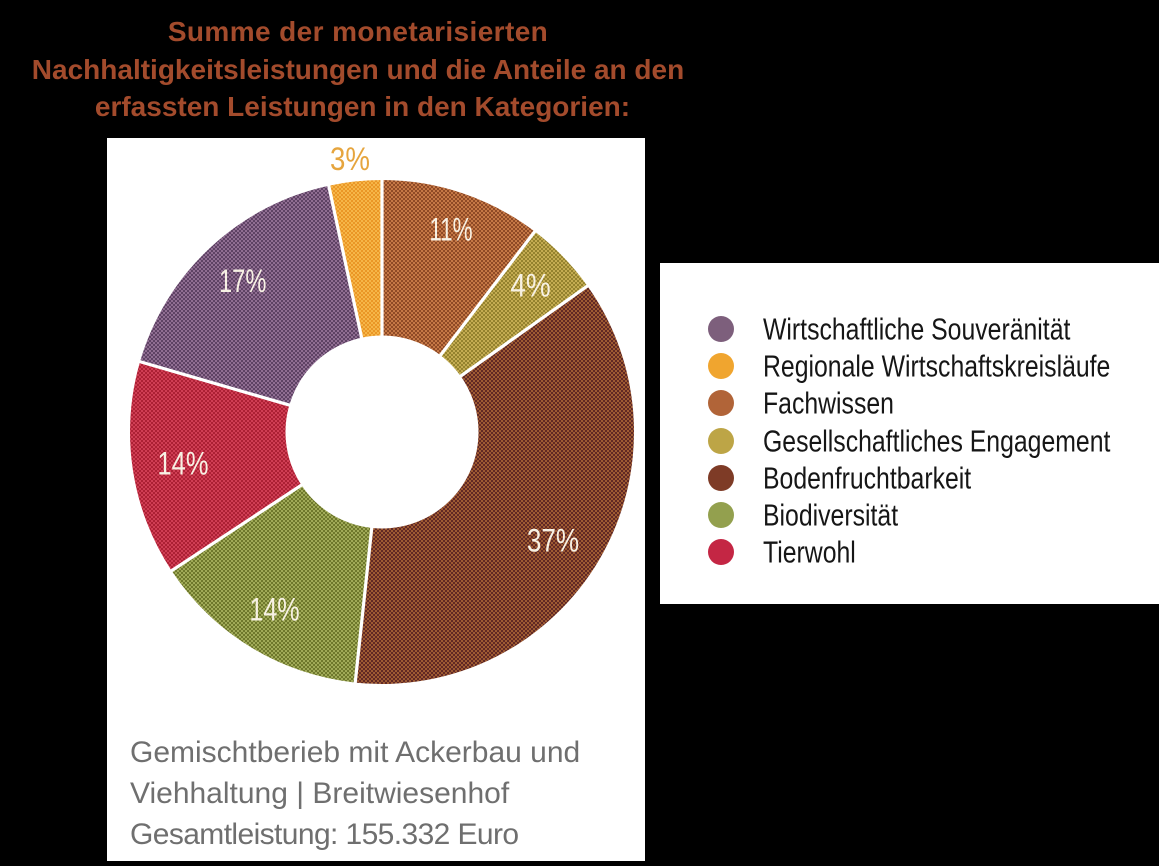  Describe the element at coordinates (350, 159) in the screenshot. I see `svg-text: 3%` at that location.